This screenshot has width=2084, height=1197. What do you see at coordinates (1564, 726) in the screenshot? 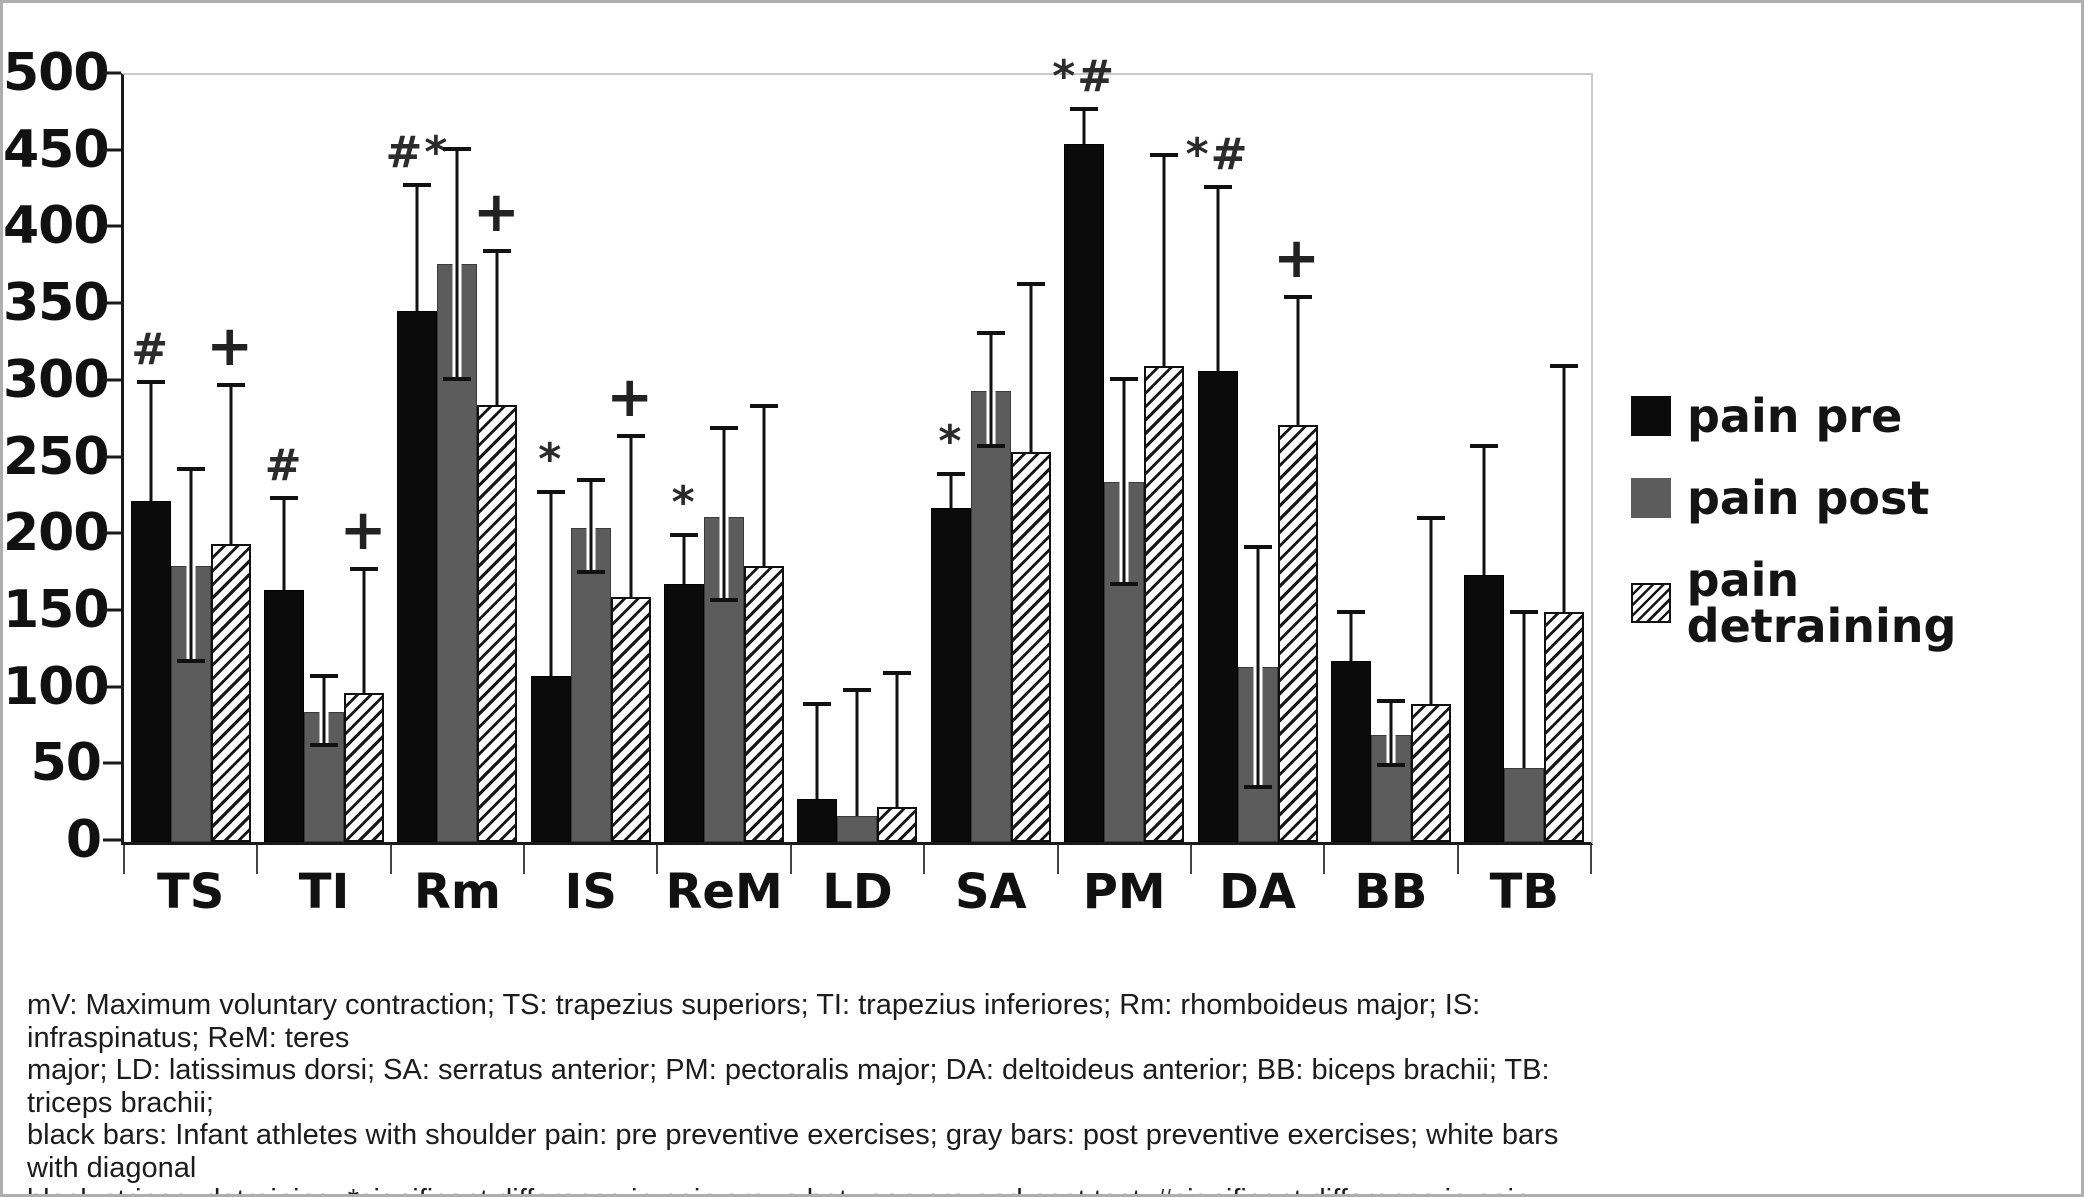
I see `bar-hatched-TB` at bounding box center [1564, 726].